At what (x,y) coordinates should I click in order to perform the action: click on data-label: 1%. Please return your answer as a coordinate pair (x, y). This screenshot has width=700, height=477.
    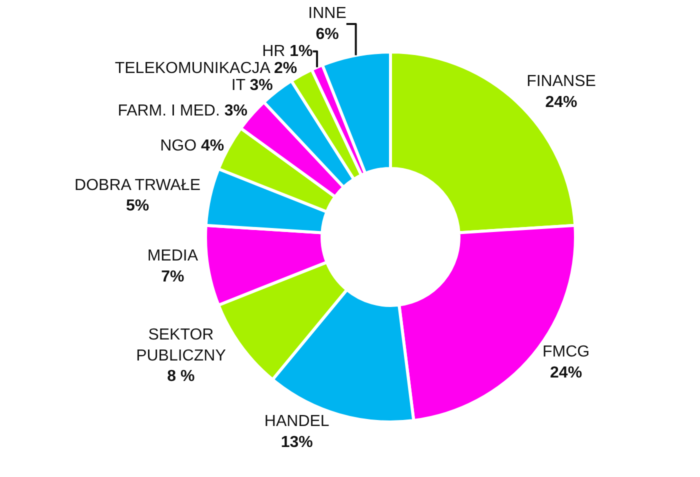
    Looking at the image, I should click on (301, 51).